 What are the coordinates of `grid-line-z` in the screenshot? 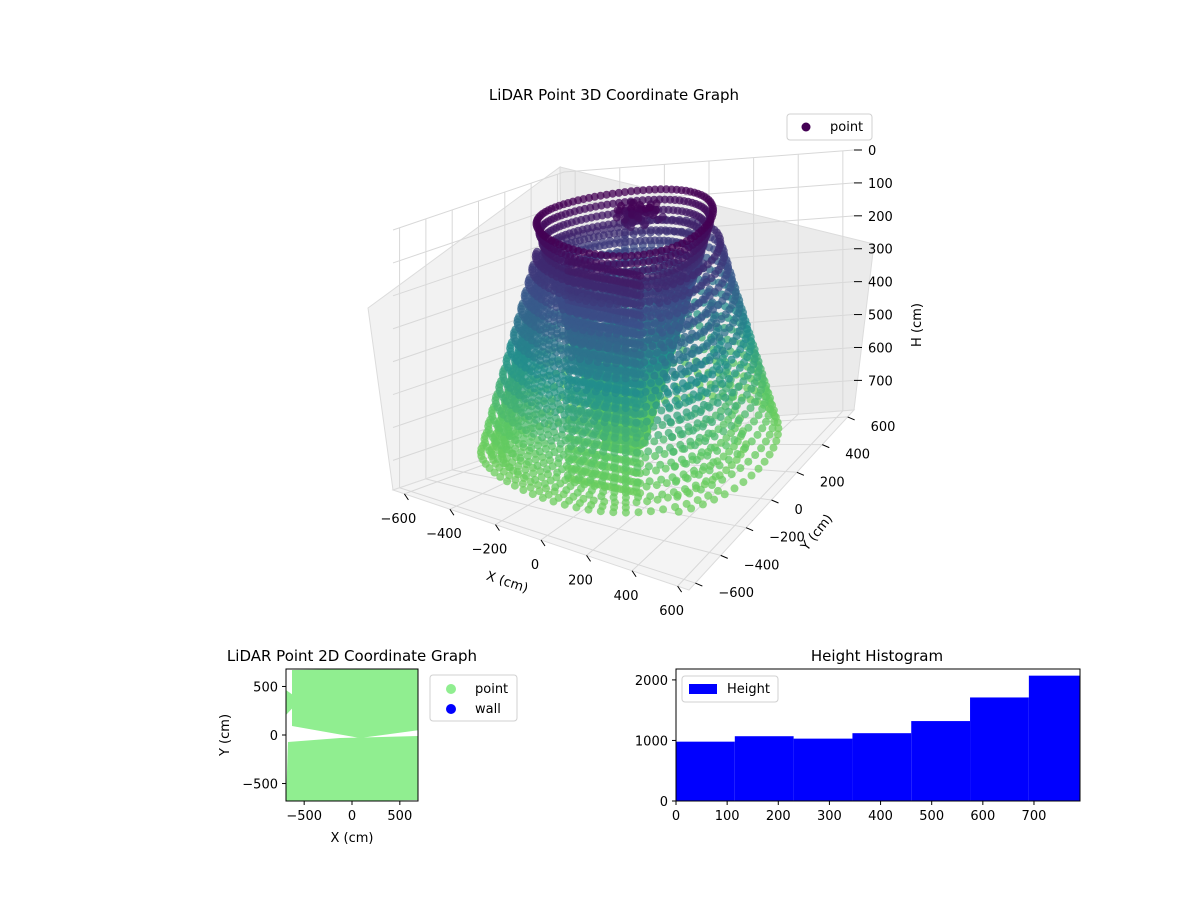 It's located at (623, 190).